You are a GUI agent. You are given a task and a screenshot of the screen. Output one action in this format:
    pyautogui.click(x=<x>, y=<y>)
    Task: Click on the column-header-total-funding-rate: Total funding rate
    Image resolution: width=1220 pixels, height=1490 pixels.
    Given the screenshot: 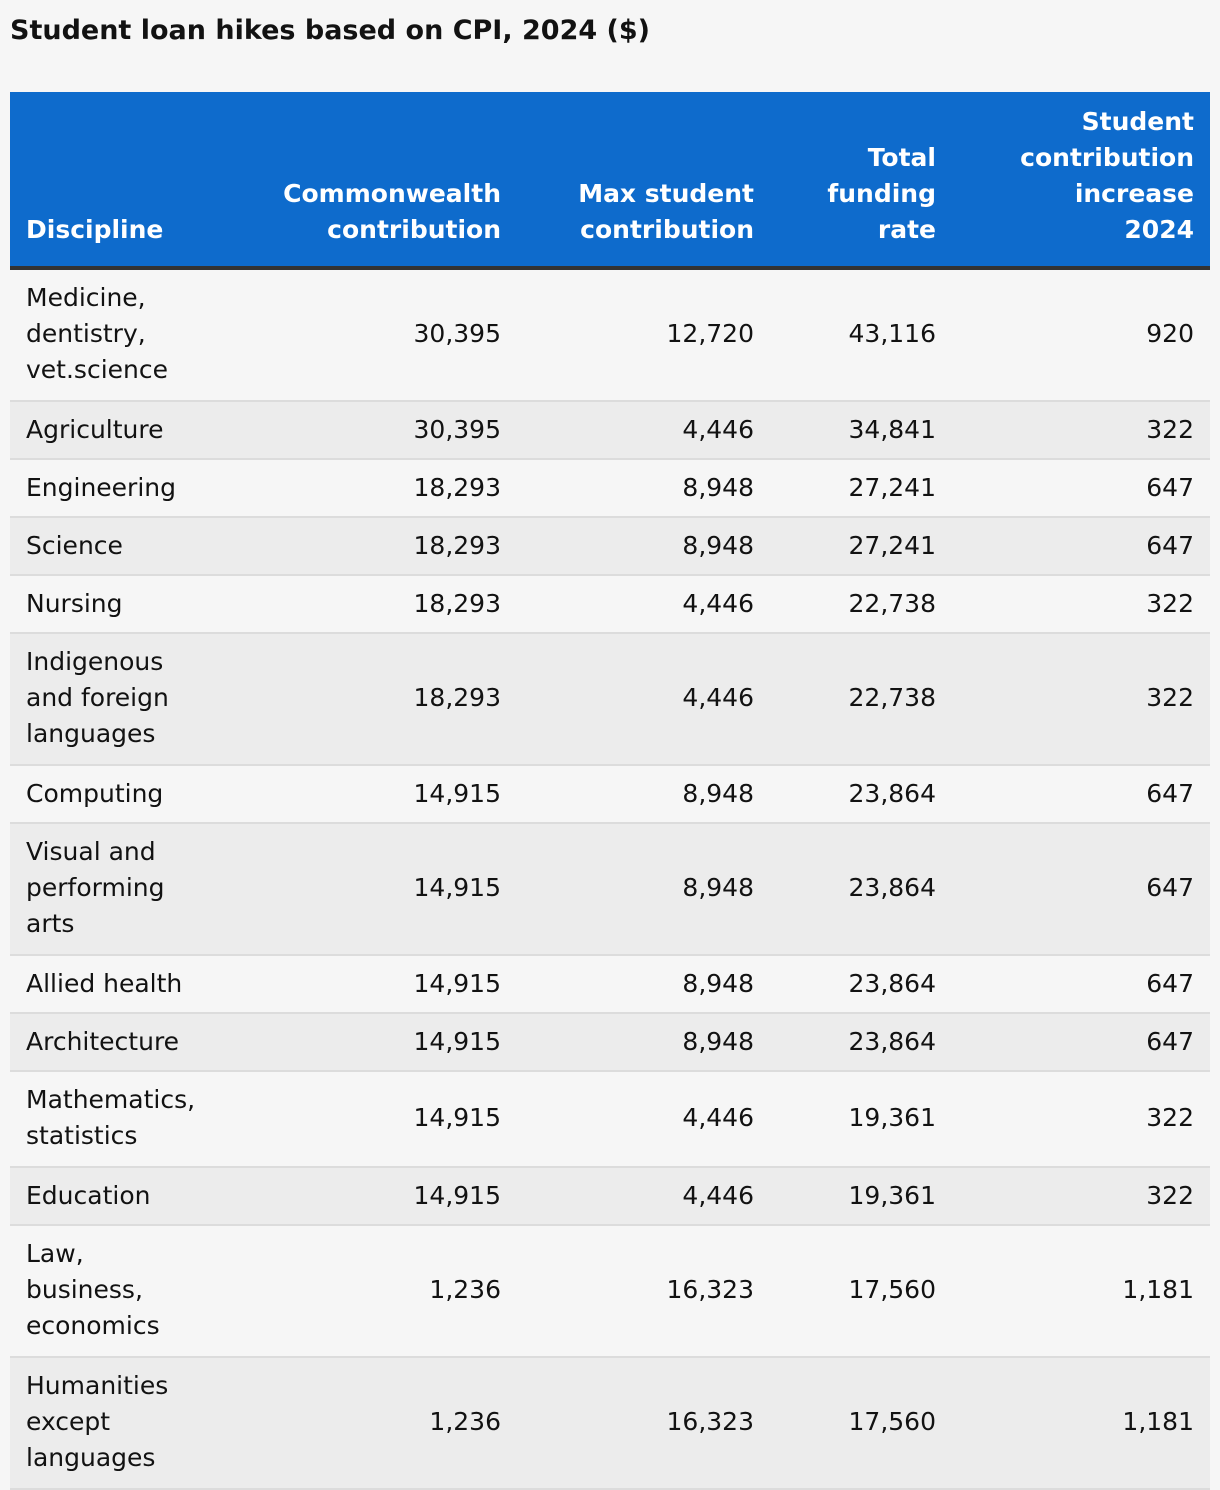 What is the action you would take?
    pyautogui.click(x=861, y=181)
    